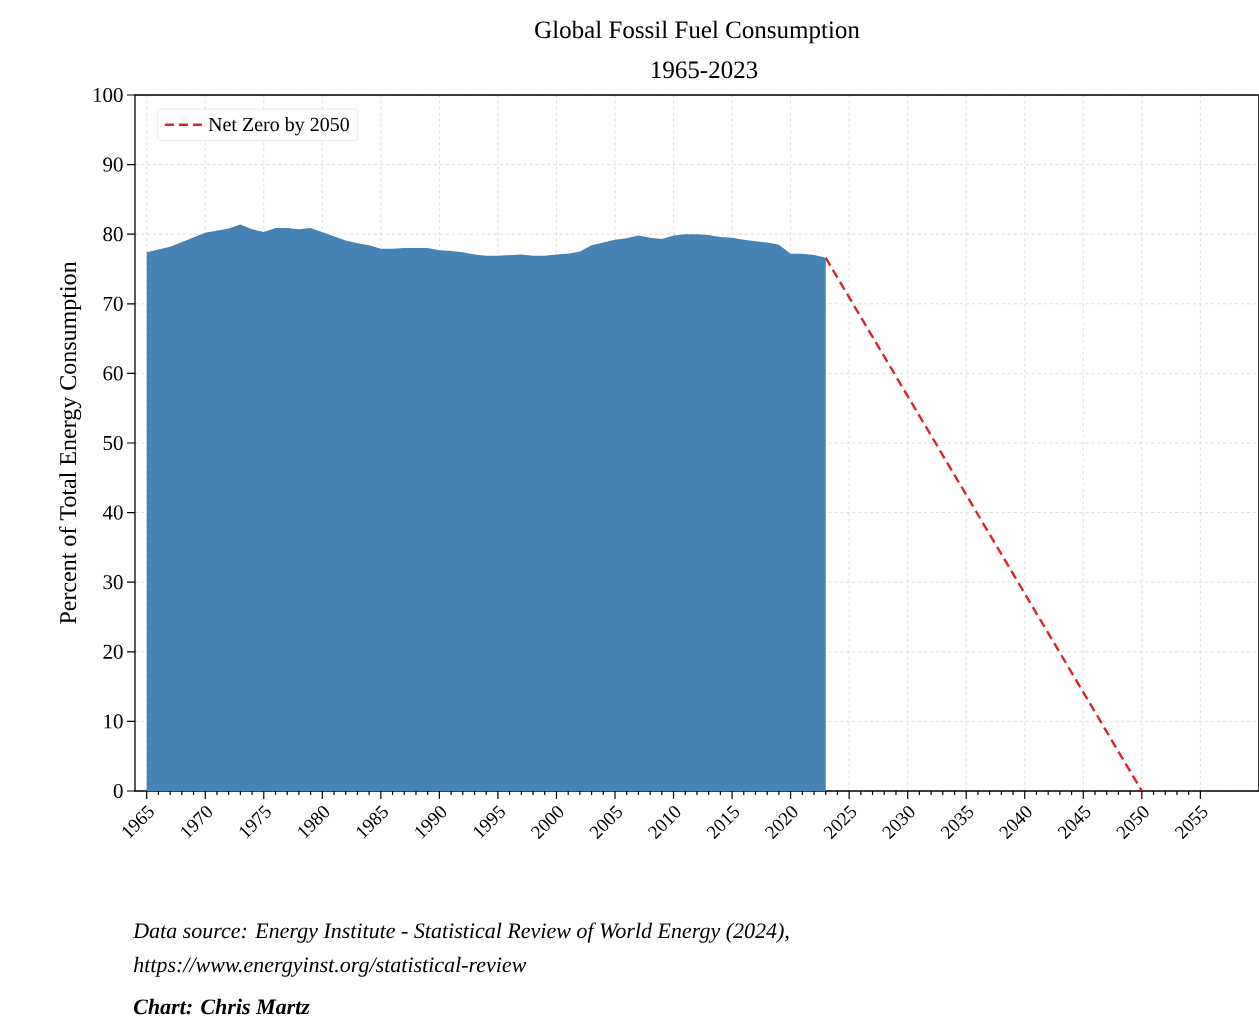  I want to click on text: https://www.energyinst.org/statistical-review, so click(330, 966).